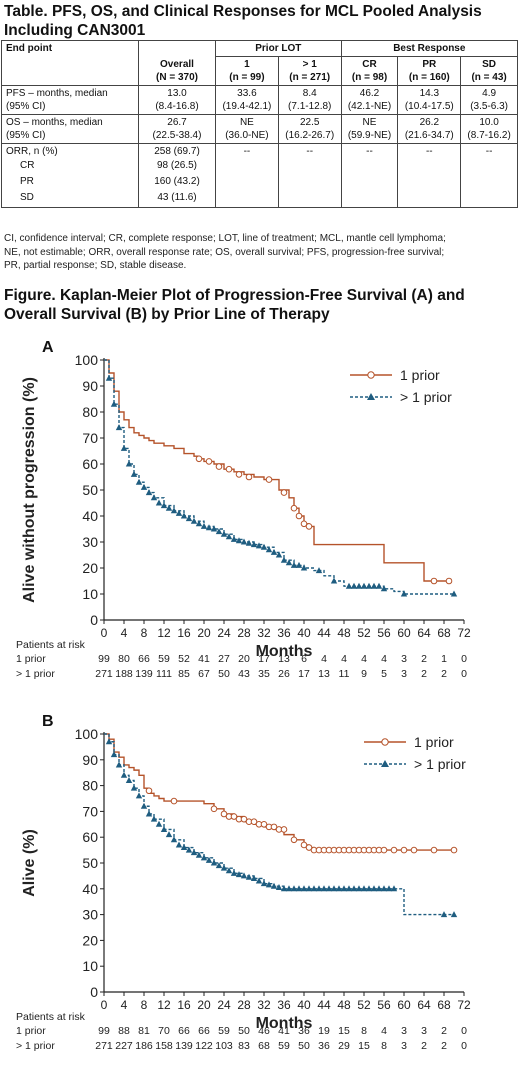 This screenshot has height=1065, width=520. What do you see at coordinates (247, 77) in the screenshot?
I see `header-lot1-n: (n = 99)` at bounding box center [247, 77].